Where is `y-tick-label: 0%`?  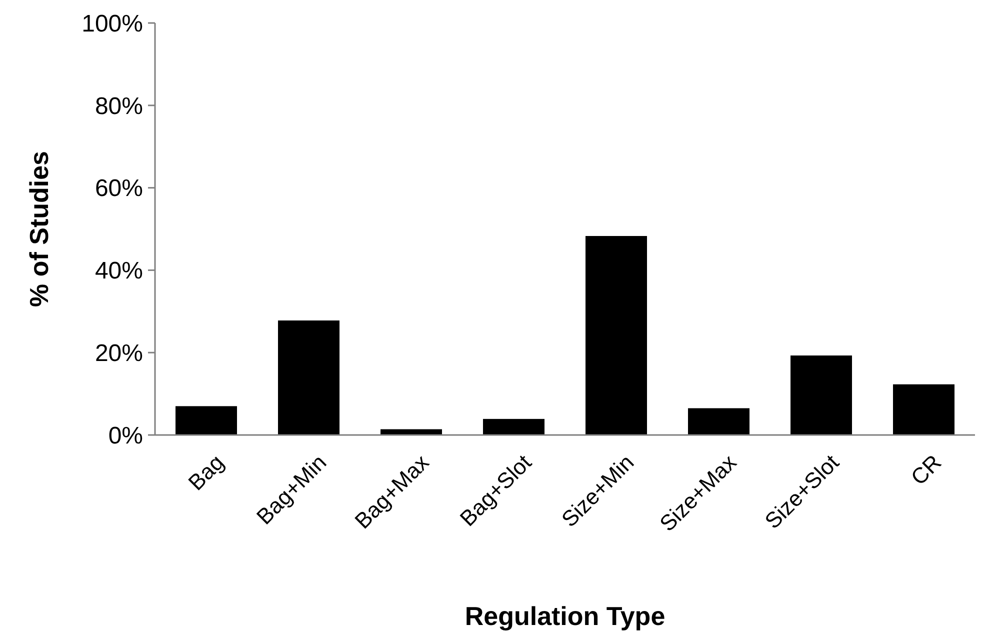 y-tick-label: 0% is located at coordinates (125, 436).